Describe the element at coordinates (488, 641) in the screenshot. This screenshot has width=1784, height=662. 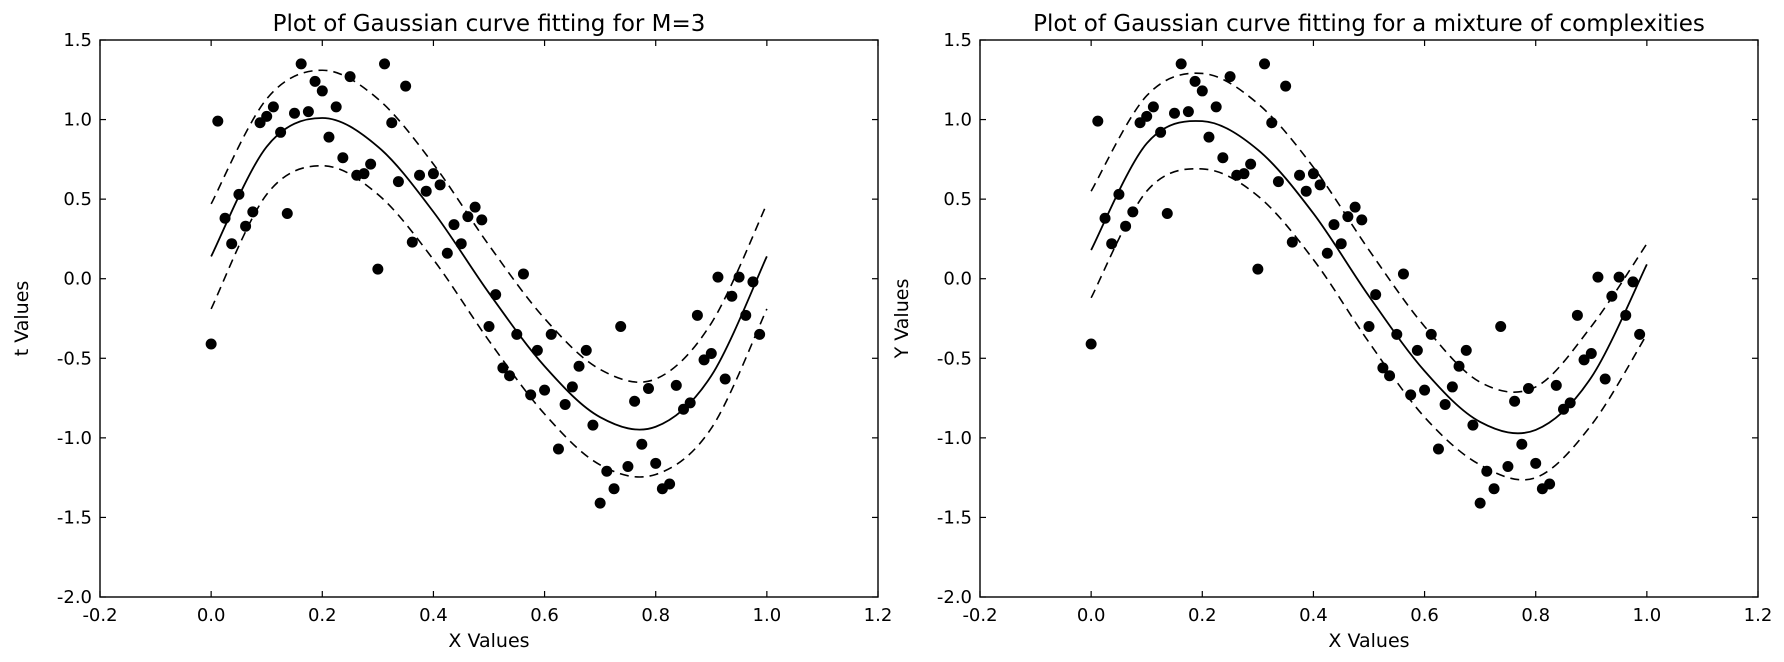
I see `x-axis-label: X Values` at that location.